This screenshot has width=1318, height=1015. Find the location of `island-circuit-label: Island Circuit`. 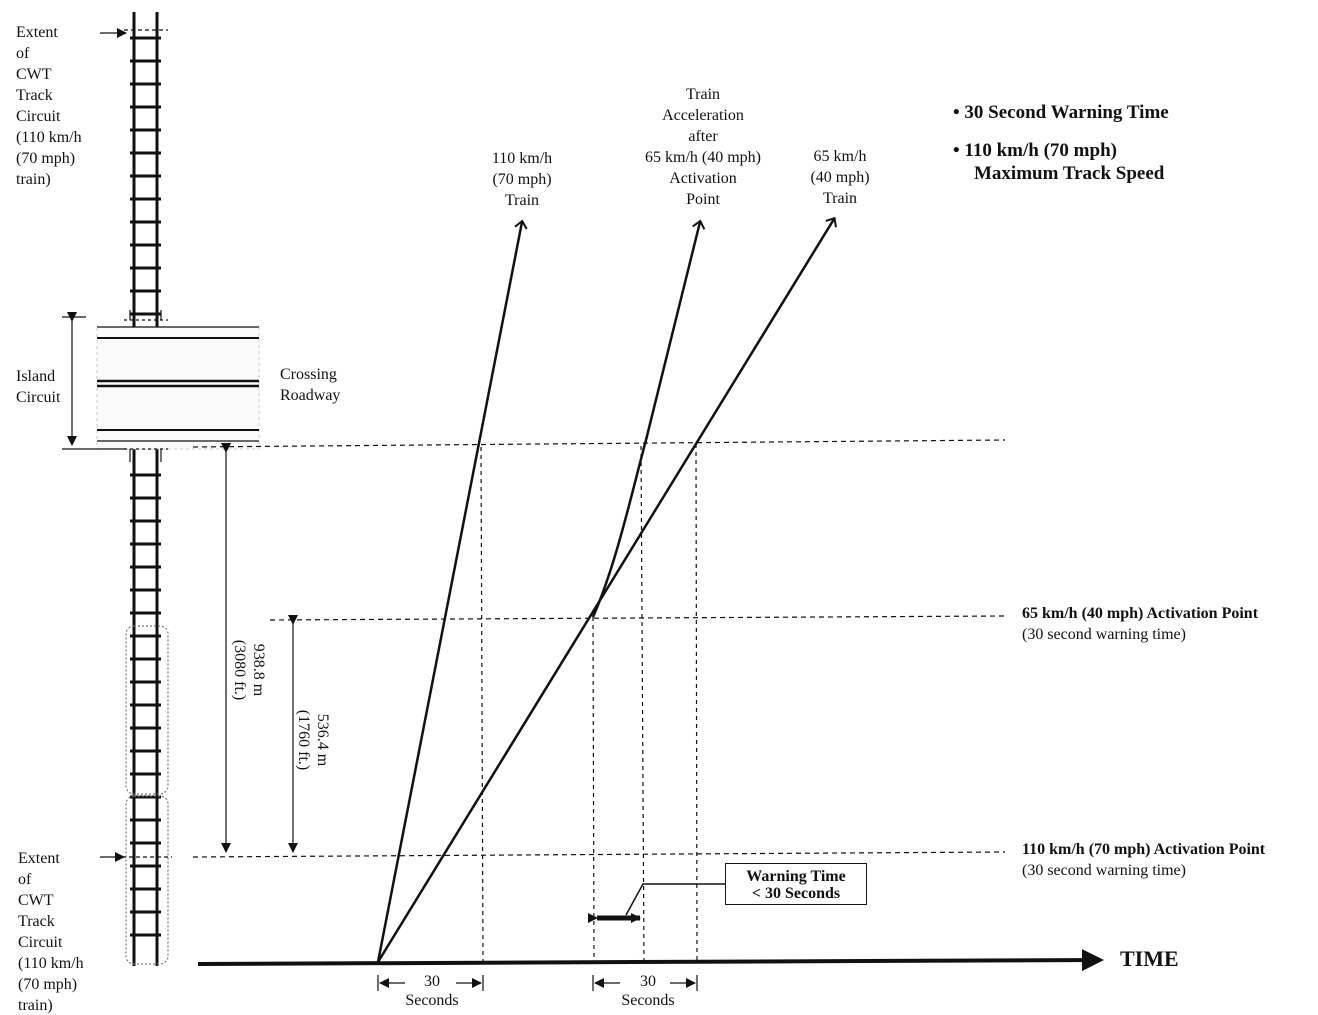

island-circuit-label: Island Circuit is located at coordinates (38, 387).